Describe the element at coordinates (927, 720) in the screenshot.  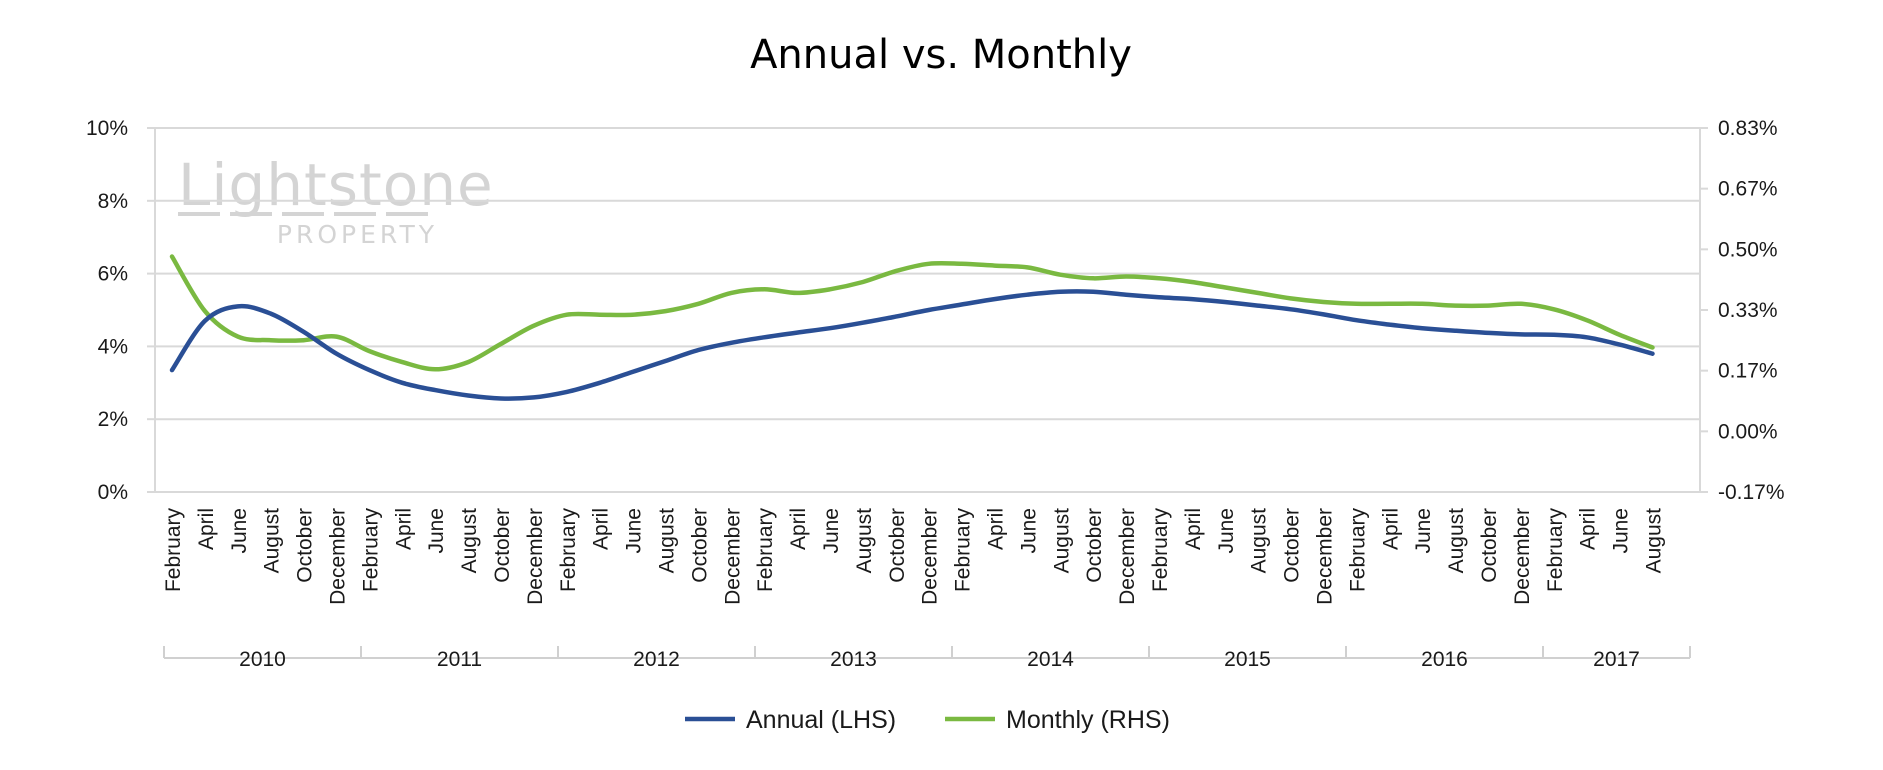
I see `legend: Annual (LHS) Monthly (RHS)` at that location.